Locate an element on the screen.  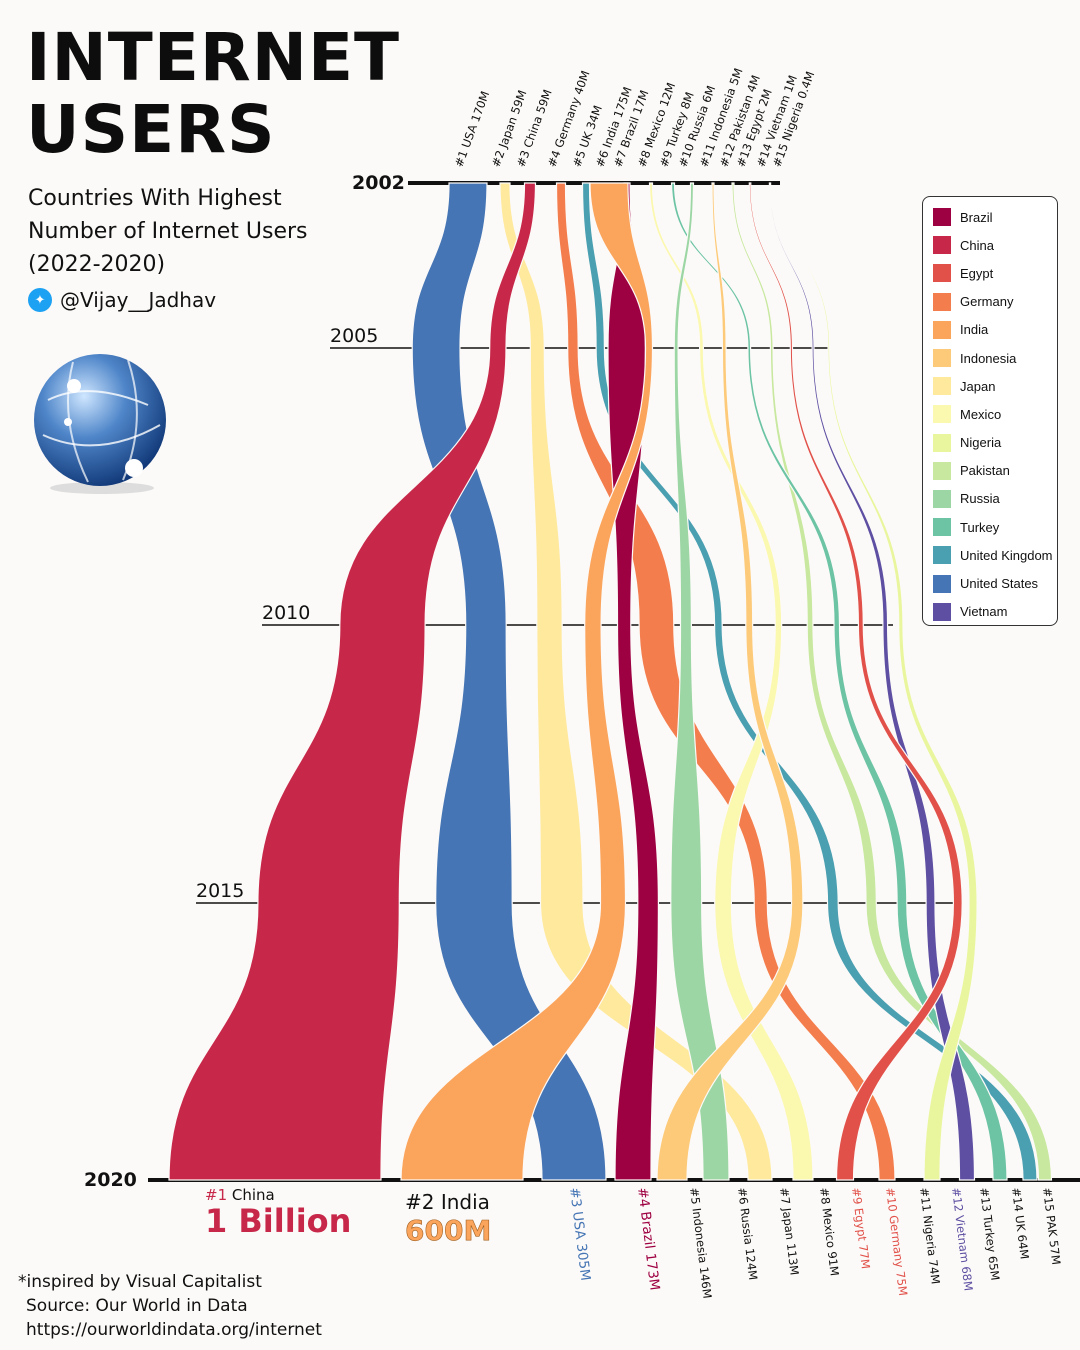
legend-item-germany: Germany is located at coordinates (995, 302).